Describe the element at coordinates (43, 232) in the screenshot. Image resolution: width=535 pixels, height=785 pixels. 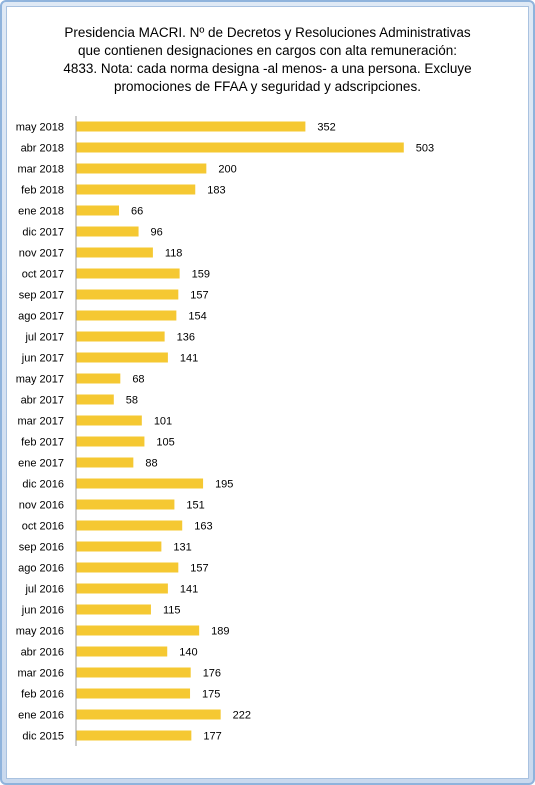
I see `y-tick-label: dic 2017` at that location.